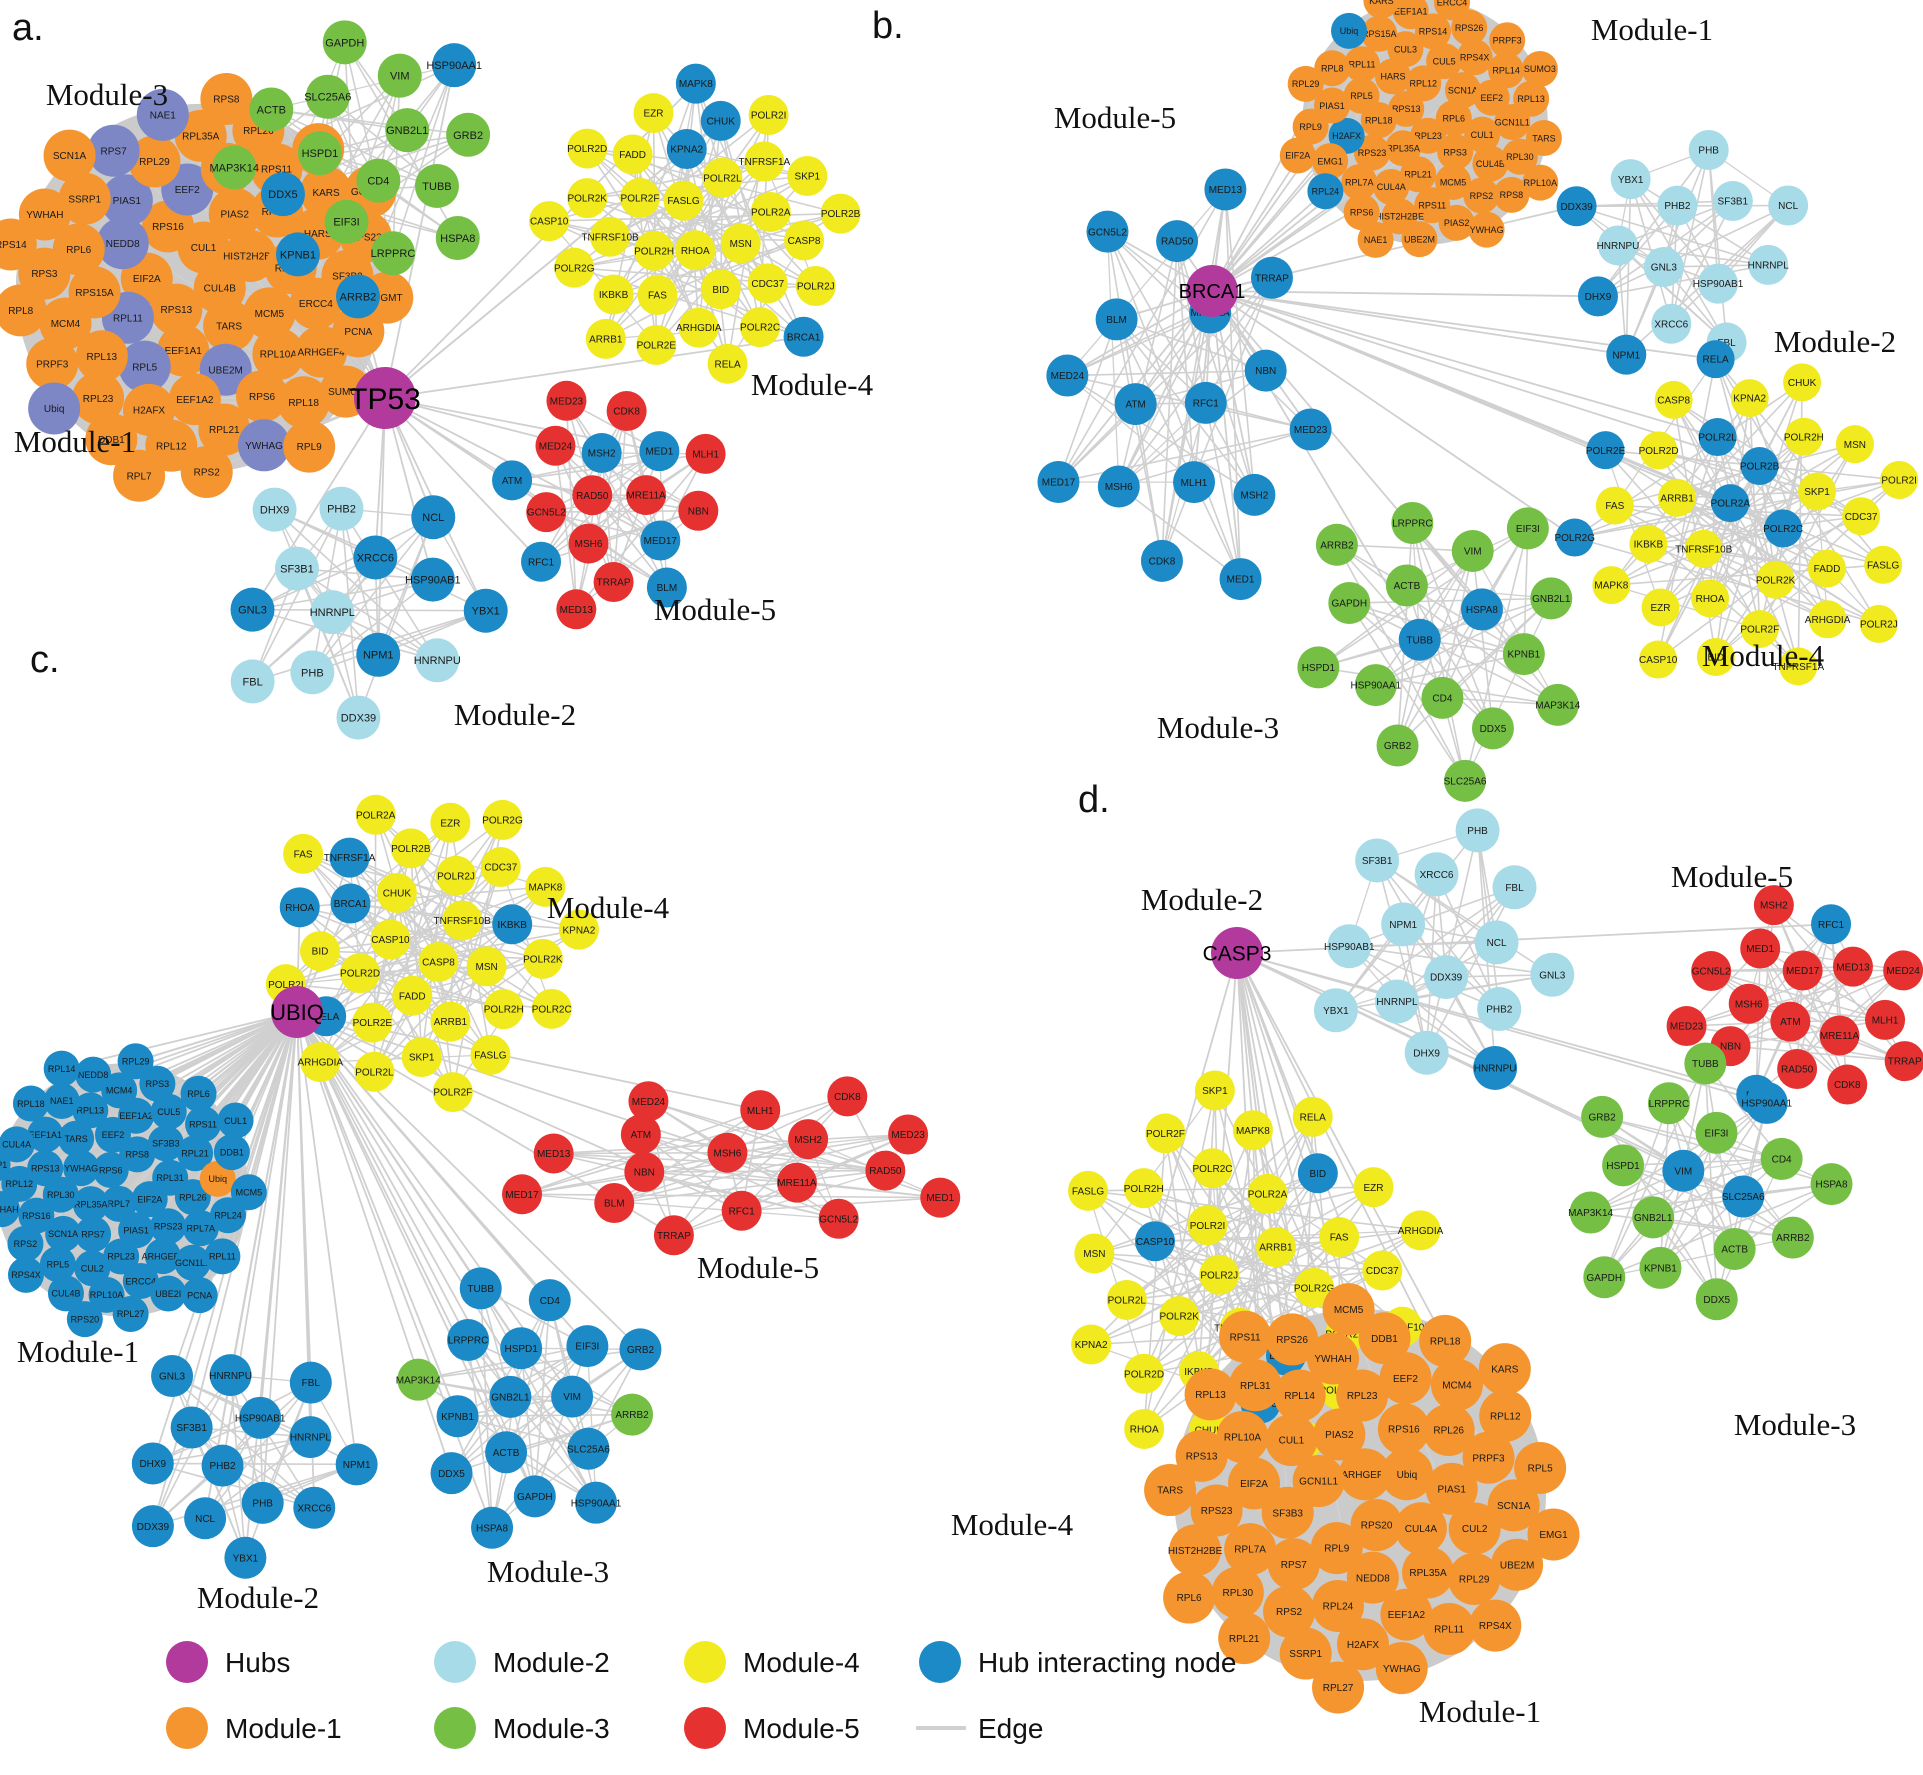 The image size is (1923, 1775). What do you see at coordinates (1289, 1612) in the screenshot?
I see `node-label-rps2: RPS2` at bounding box center [1289, 1612].